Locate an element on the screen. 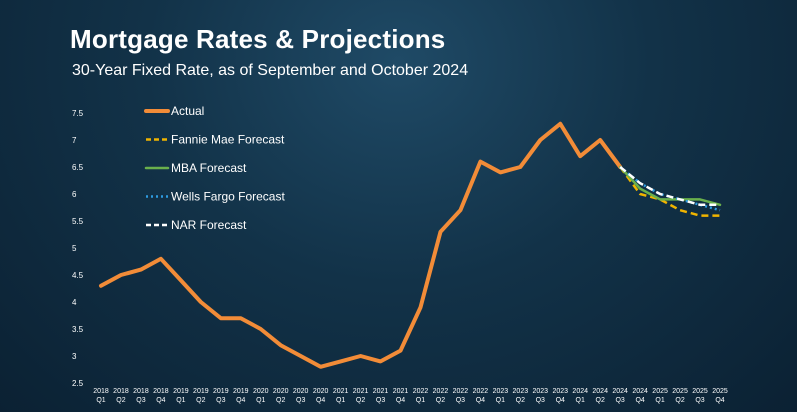 The height and width of the screenshot is (412, 797). y-tick-label: 7 is located at coordinates (74, 140).